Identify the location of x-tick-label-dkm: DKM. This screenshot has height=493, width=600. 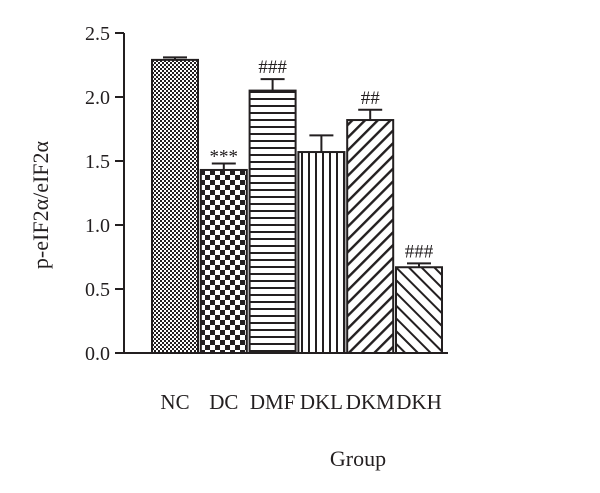
(370, 402).